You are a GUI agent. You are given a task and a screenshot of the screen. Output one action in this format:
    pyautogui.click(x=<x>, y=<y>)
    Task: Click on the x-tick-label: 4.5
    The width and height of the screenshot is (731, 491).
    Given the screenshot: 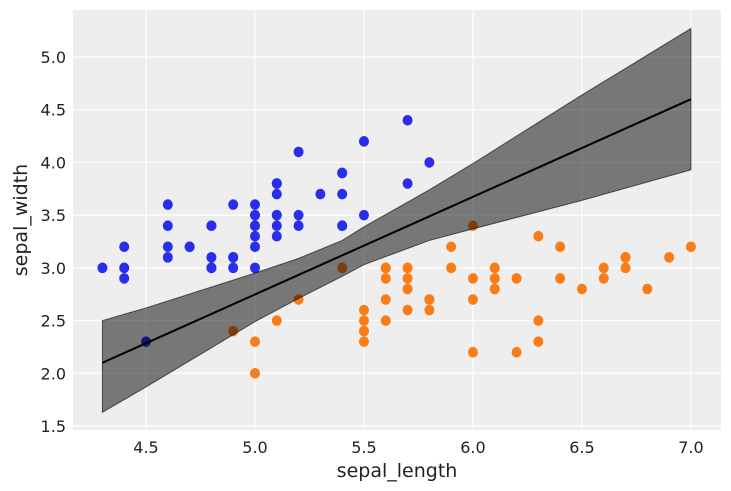 What is the action you would take?
    pyautogui.click(x=145, y=447)
    